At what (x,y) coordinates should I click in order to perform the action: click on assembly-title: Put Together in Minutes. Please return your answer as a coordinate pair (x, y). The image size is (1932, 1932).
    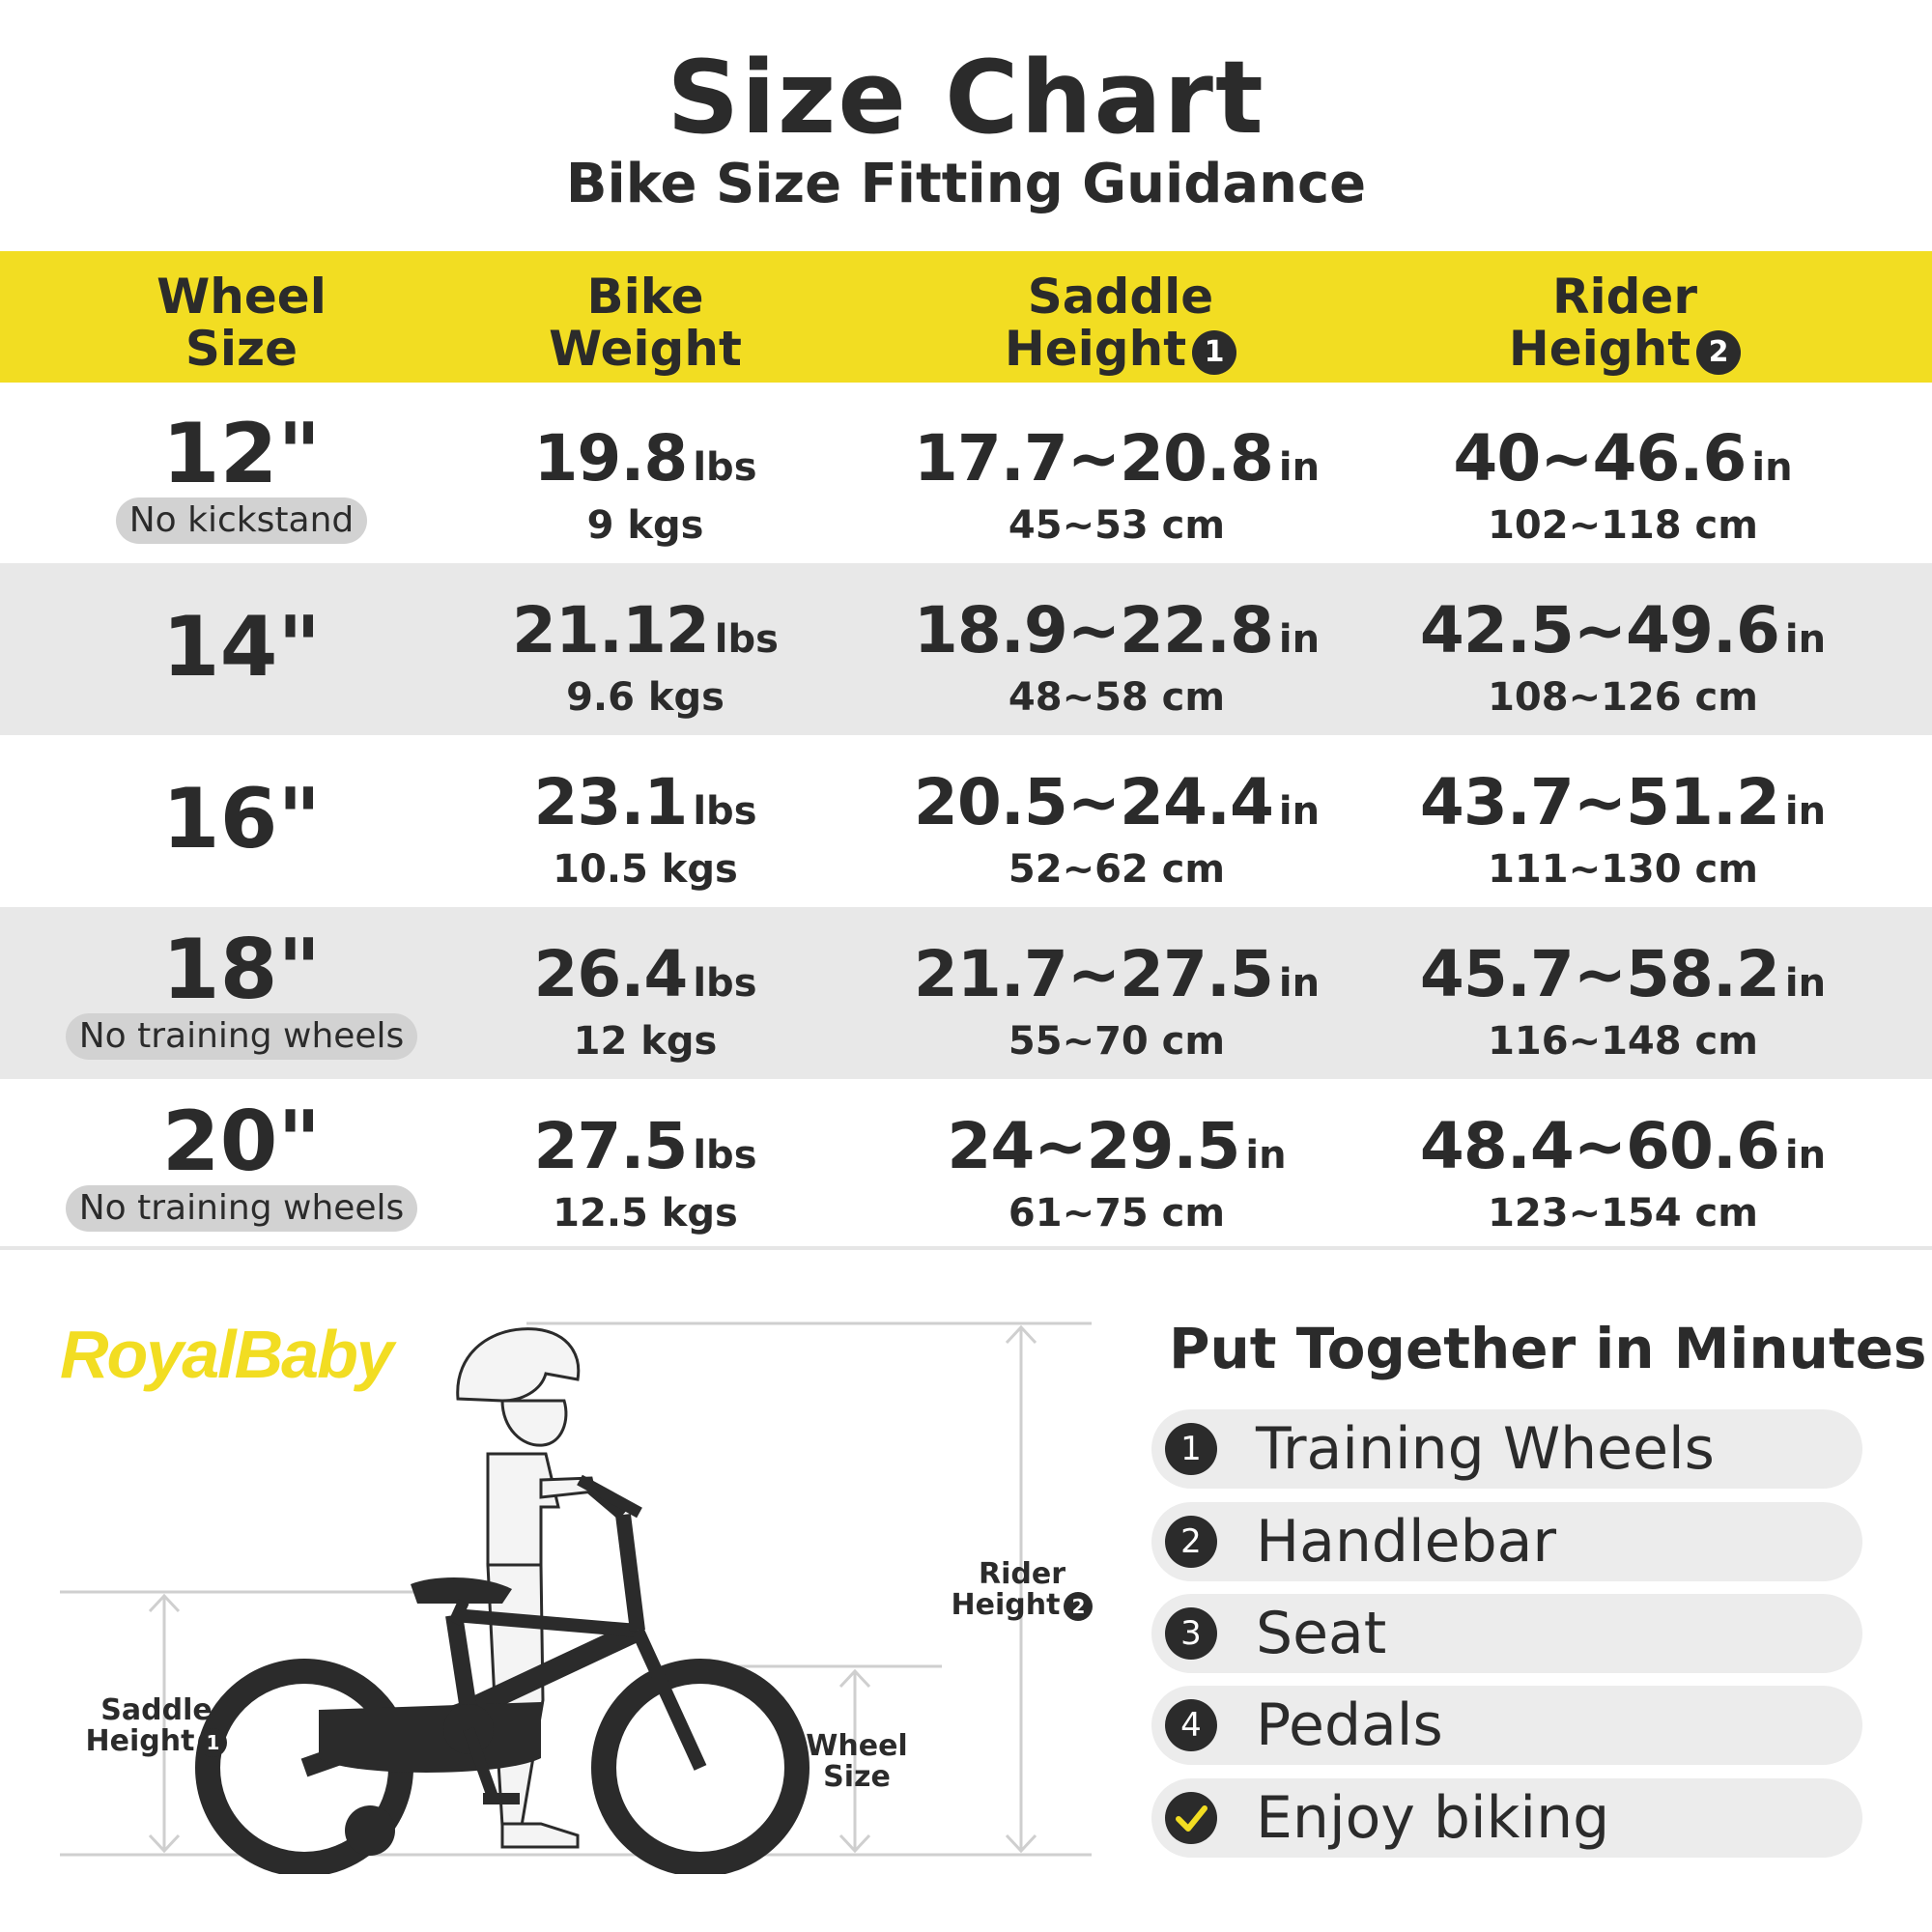
    Looking at the image, I should click on (1548, 1348).